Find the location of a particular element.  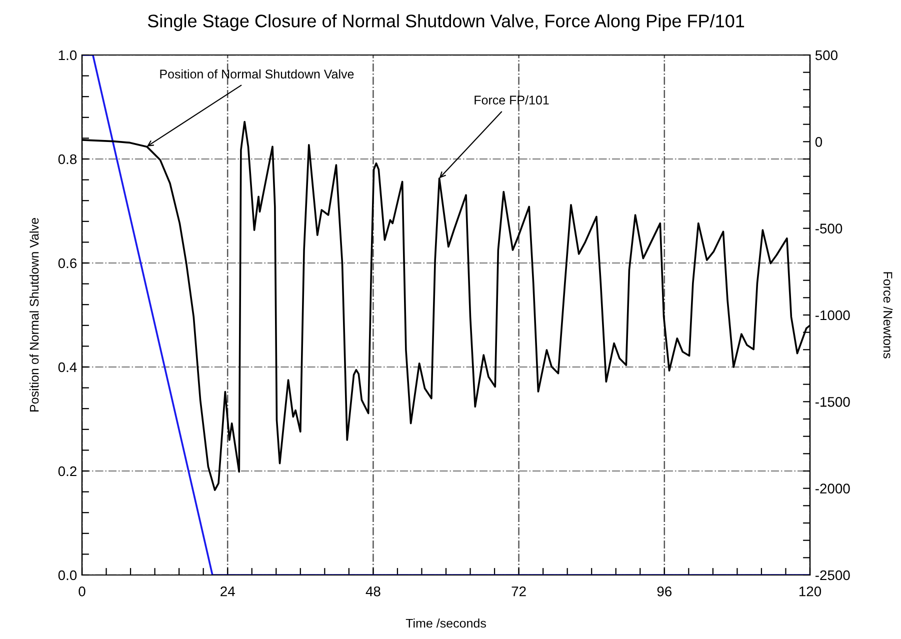

y2-tick-label: 0 is located at coordinates (818, 142).